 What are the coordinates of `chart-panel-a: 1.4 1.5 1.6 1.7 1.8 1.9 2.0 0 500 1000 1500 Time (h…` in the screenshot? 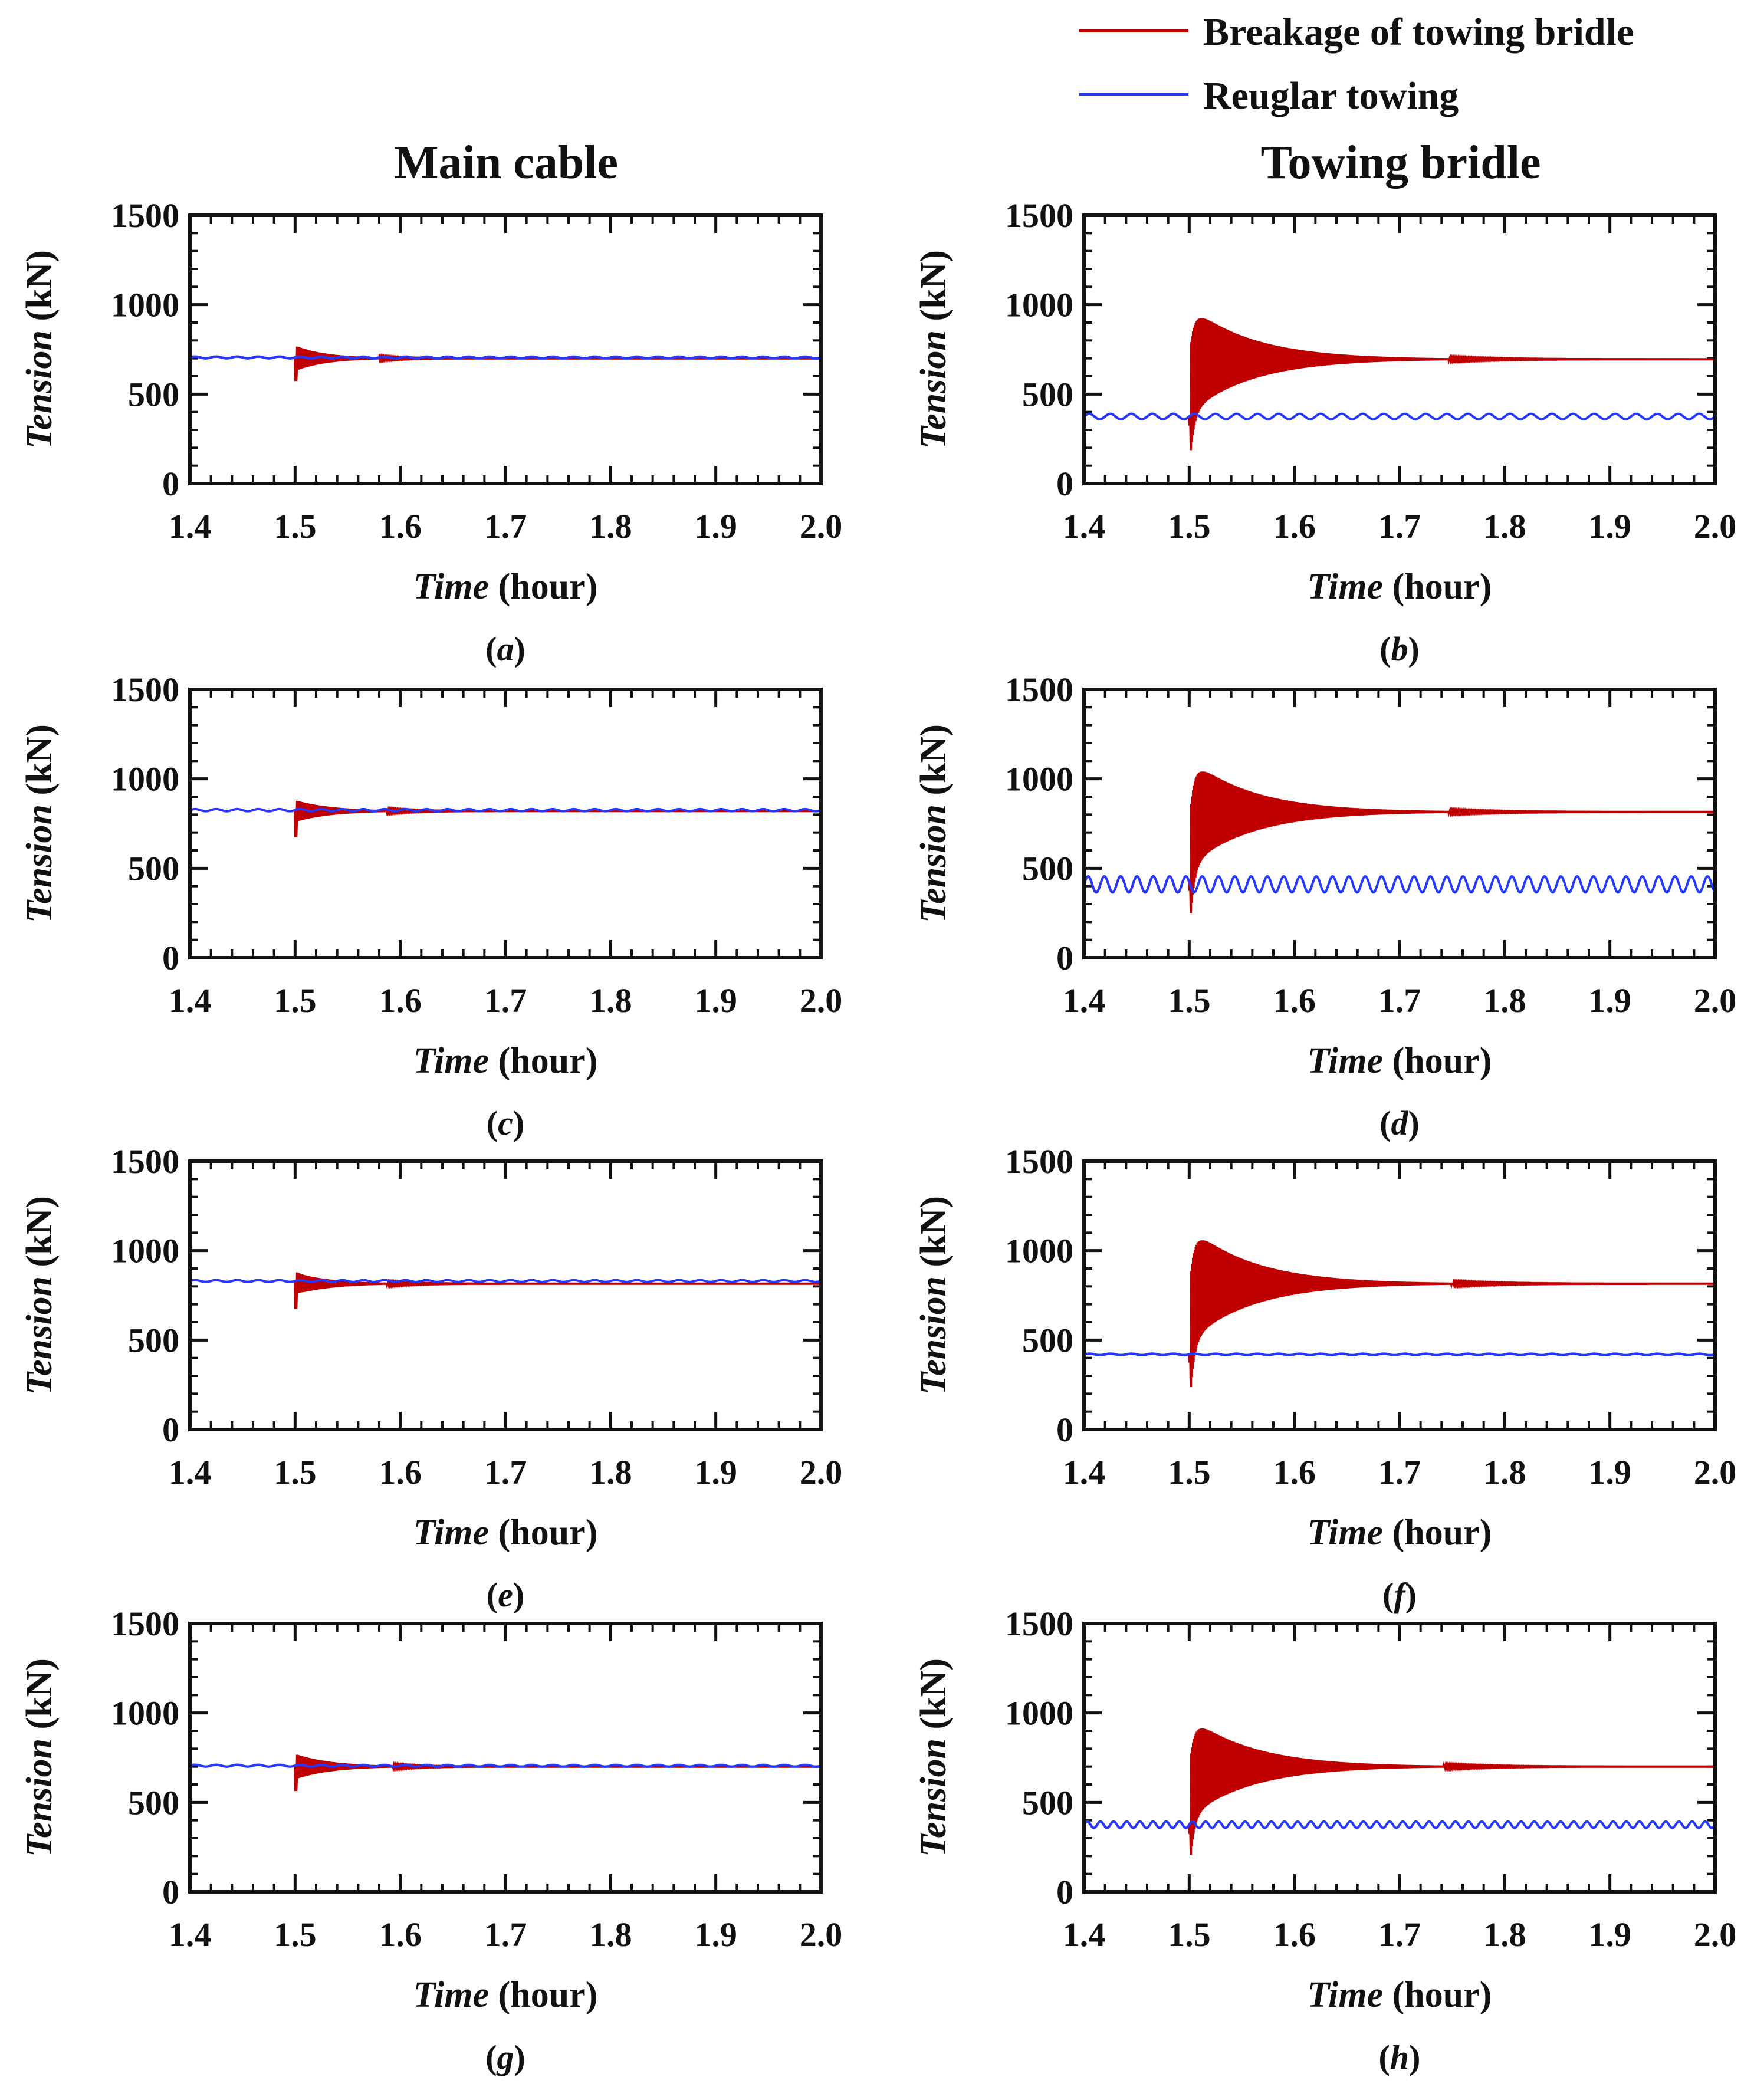 It's located at (431, 432).